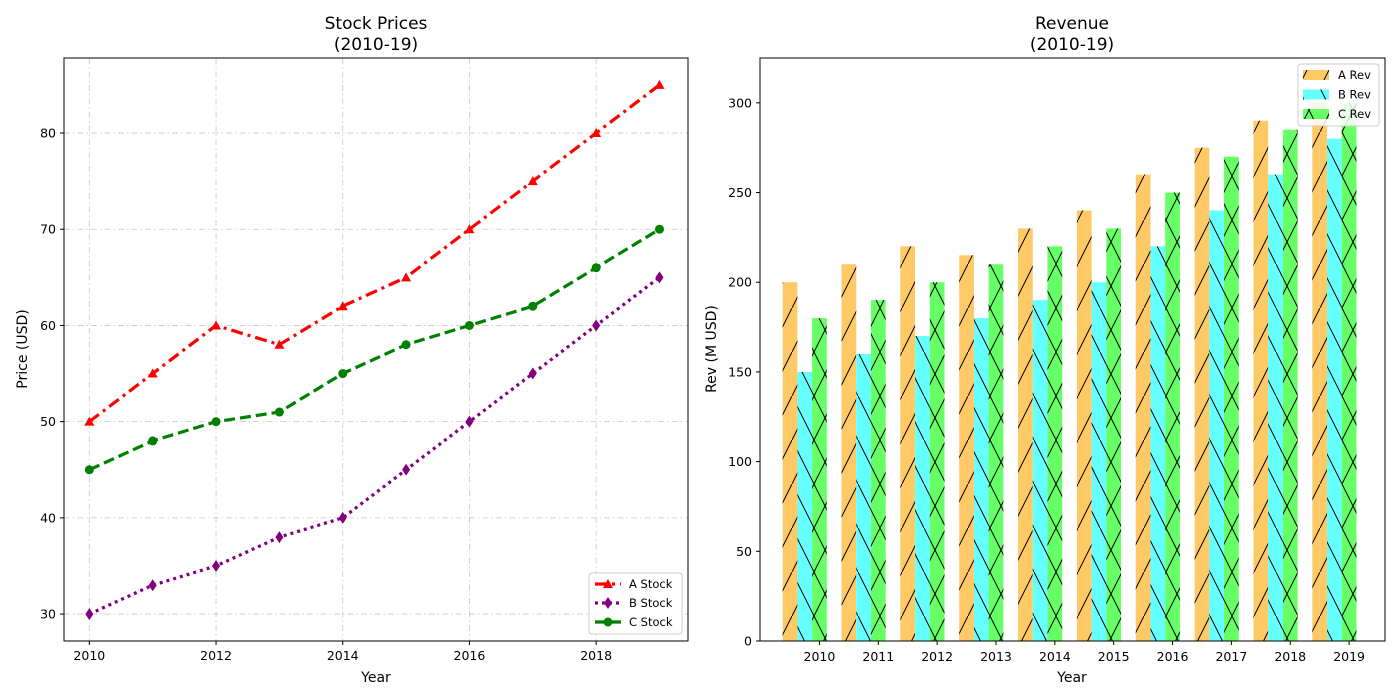 This screenshot has width=1400, height=700. What do you see at coordinates (48, 229) in the screenshot?
I see `y-tick-label: 70` at bounding box center [48, 229].